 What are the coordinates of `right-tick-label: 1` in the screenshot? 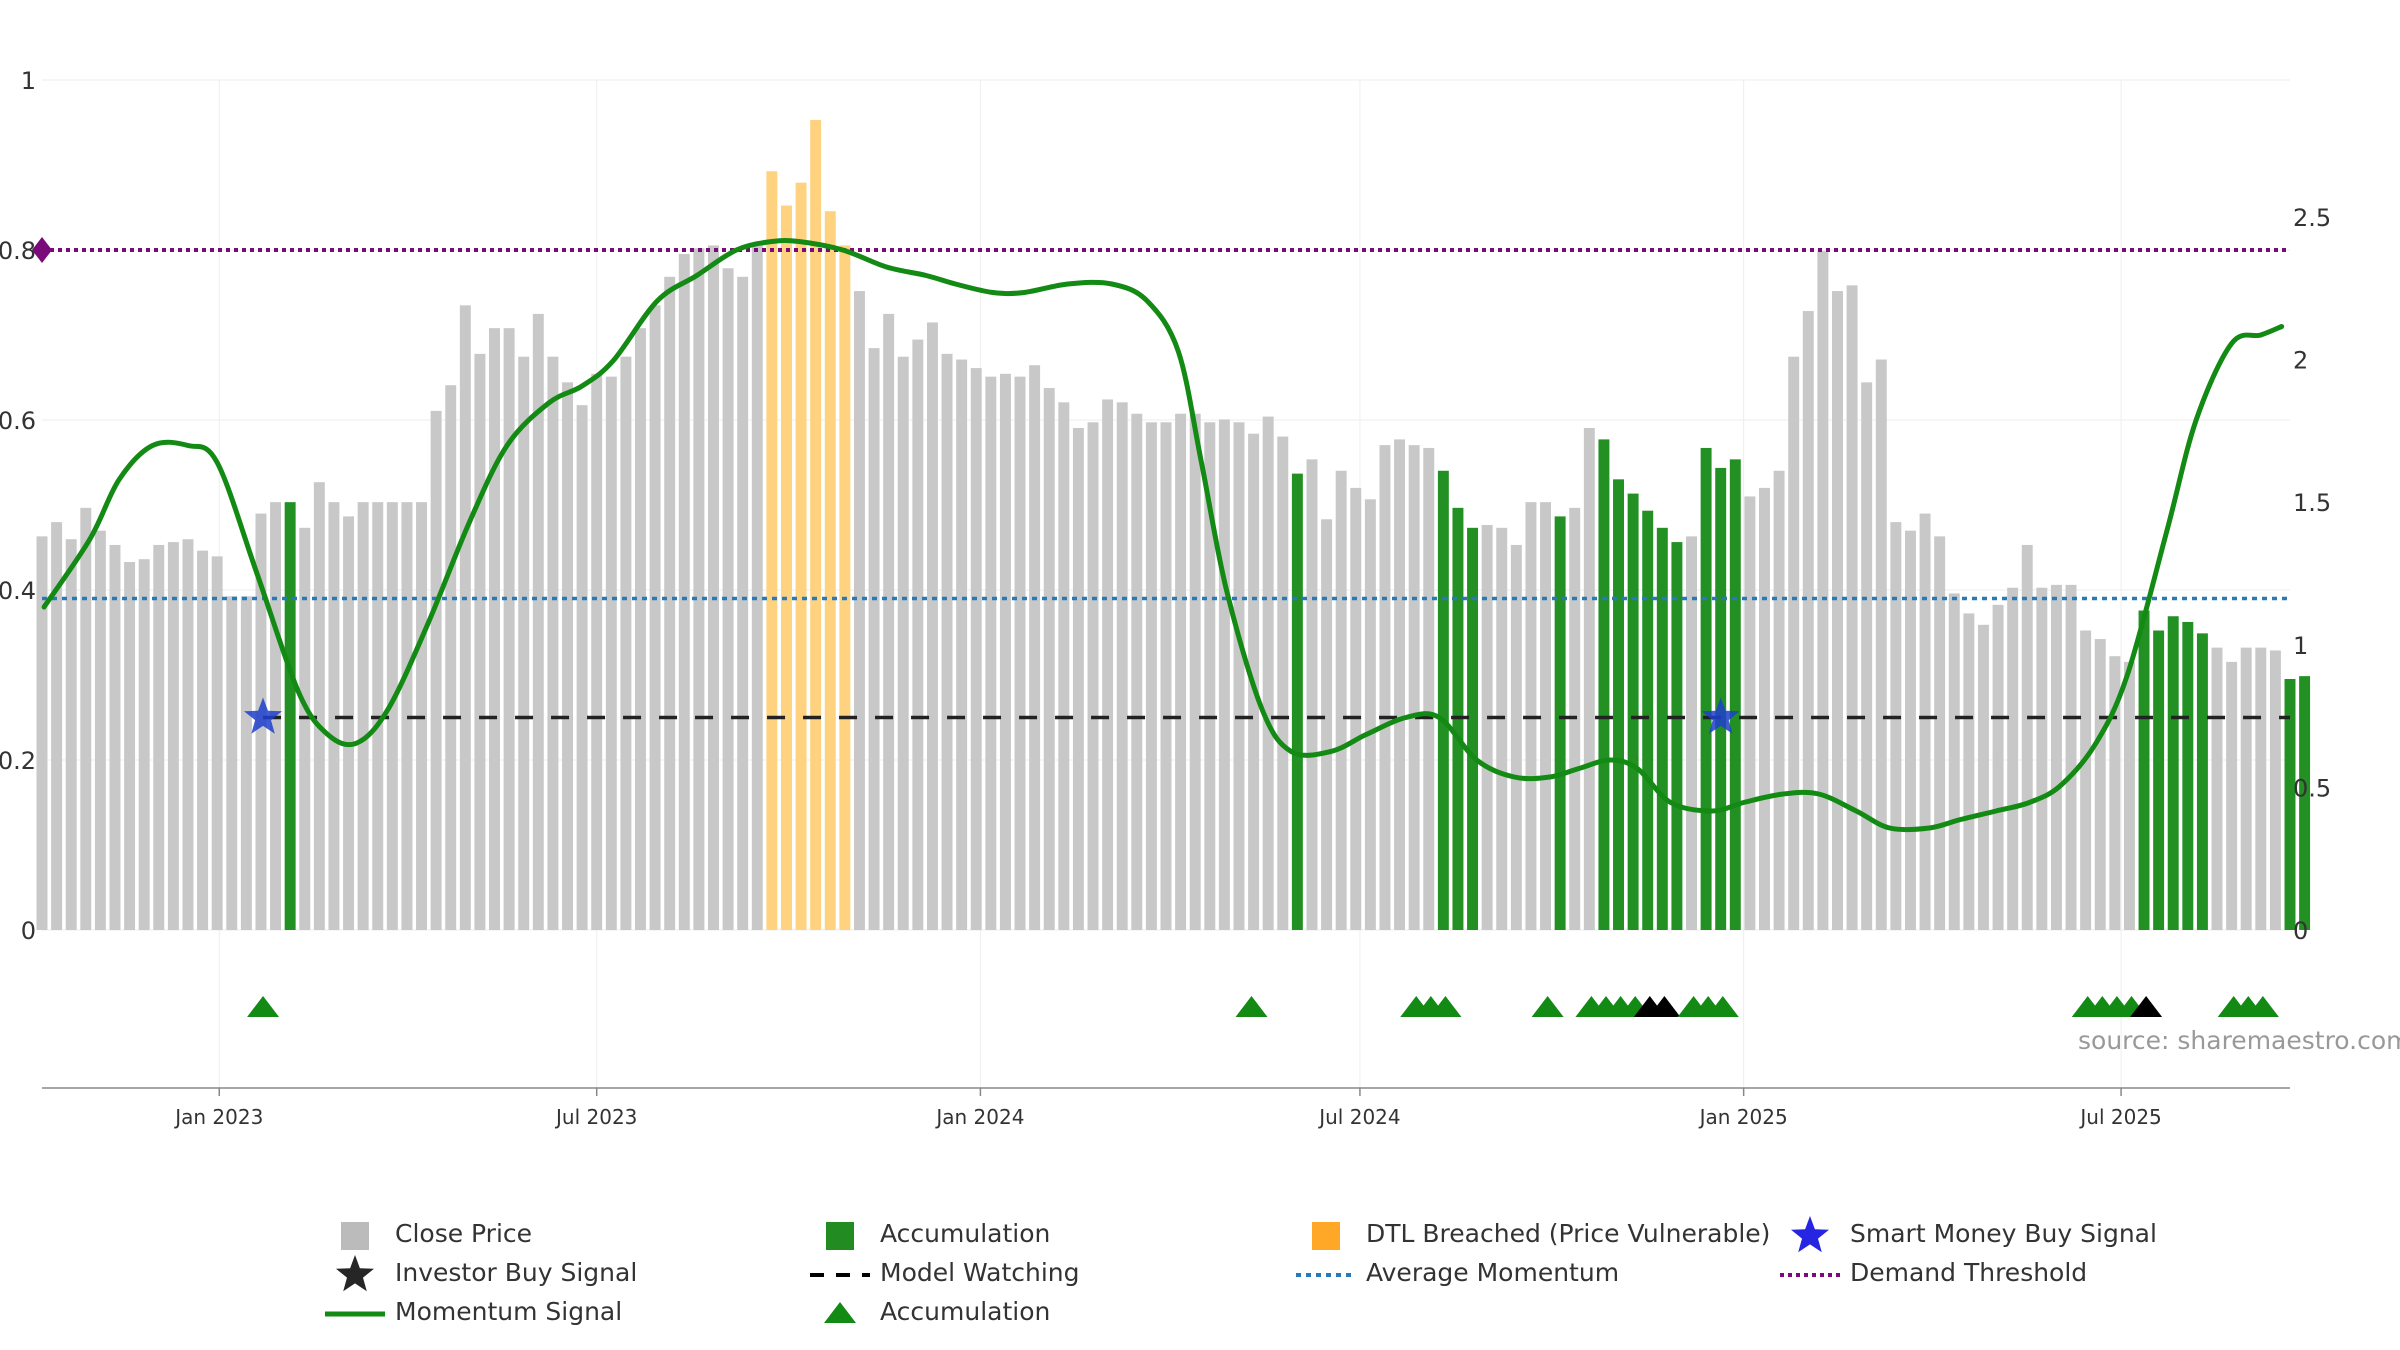 It's located at (2300, 646).